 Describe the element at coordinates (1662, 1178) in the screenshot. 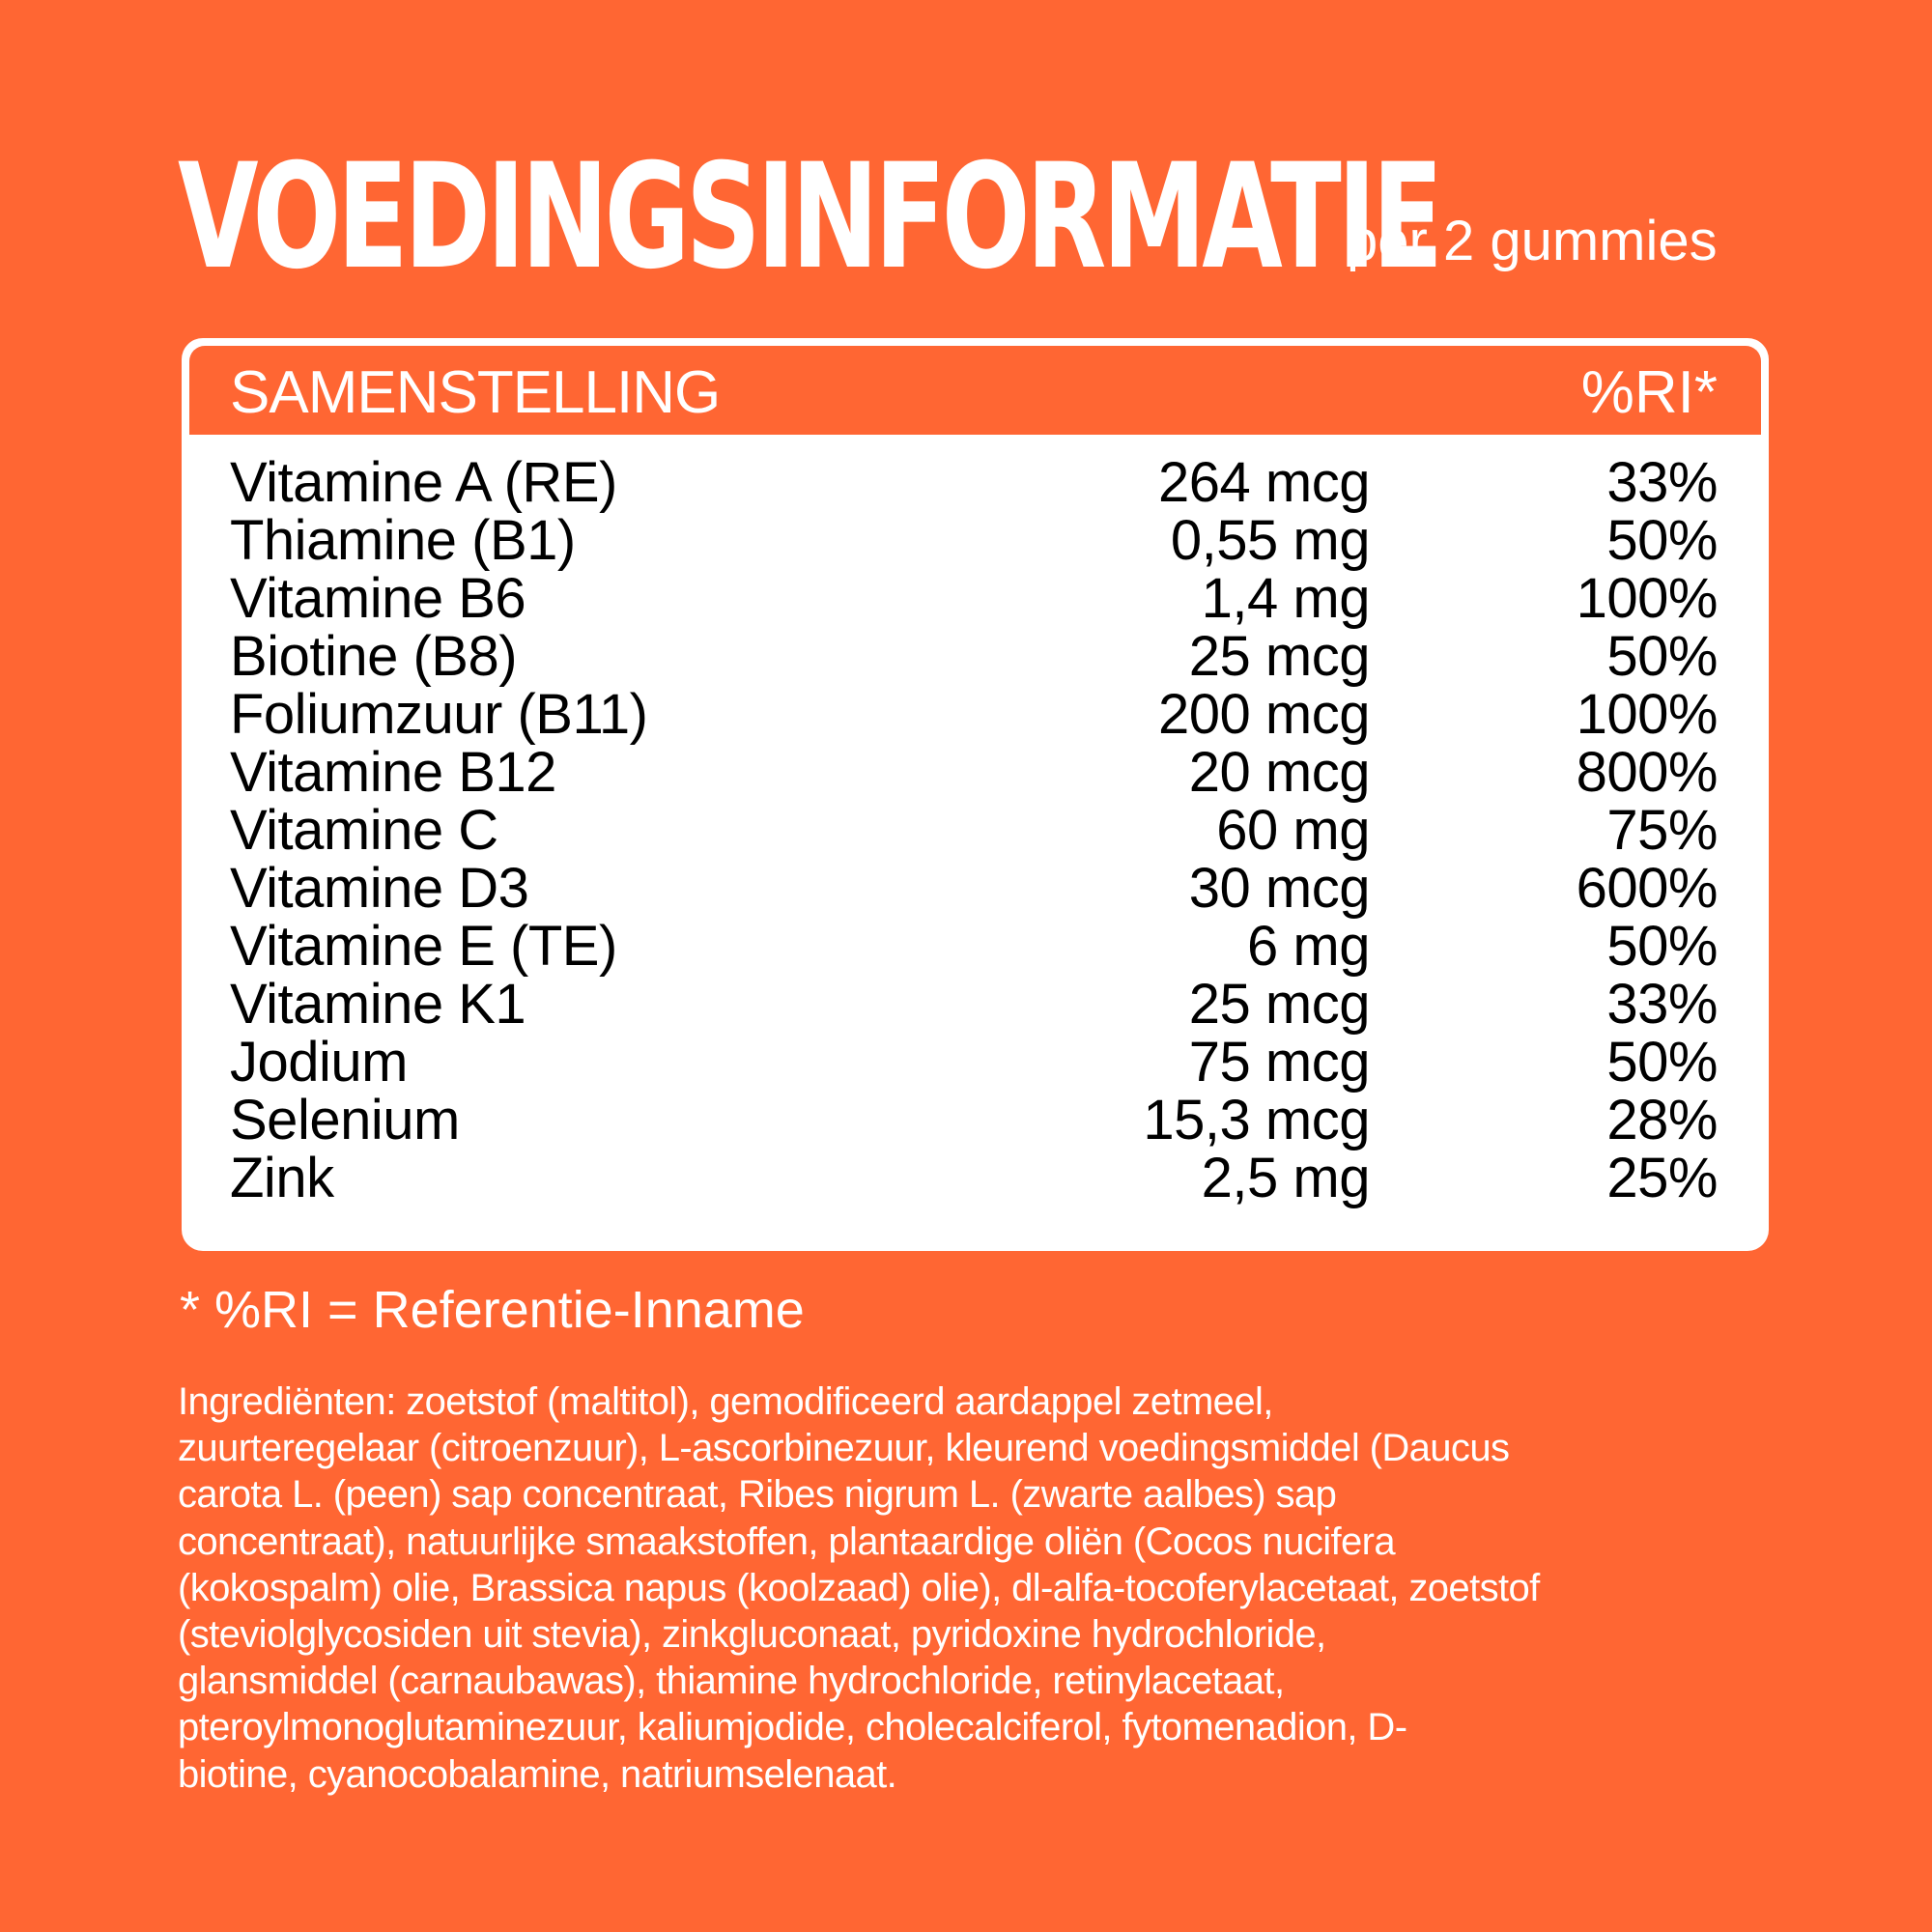

I see `nutrient-ri: 25%` at that location.